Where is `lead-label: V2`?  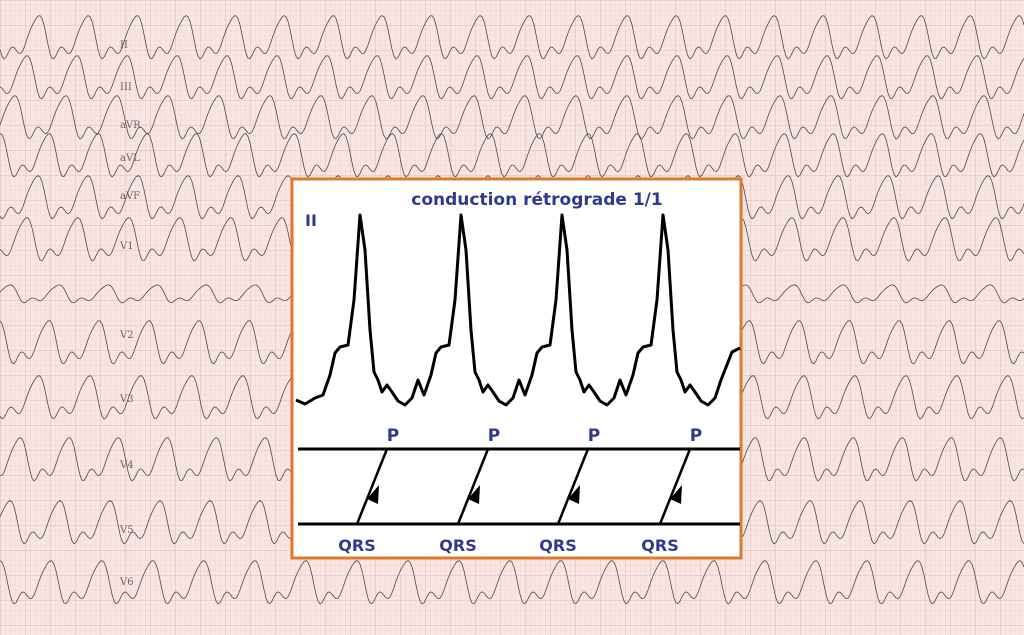
lead-label: V2 is located at coordinates (126, 335).